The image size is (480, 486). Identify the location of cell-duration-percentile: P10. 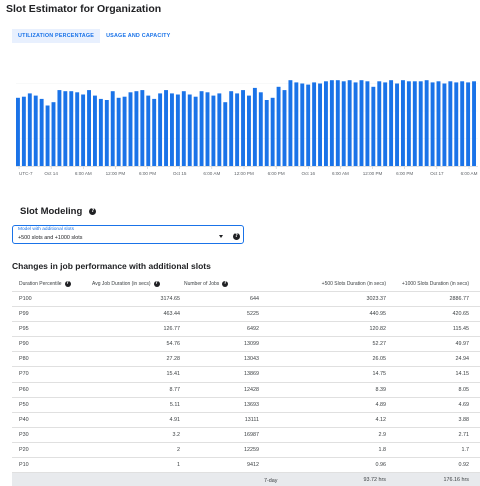
(24, 465).